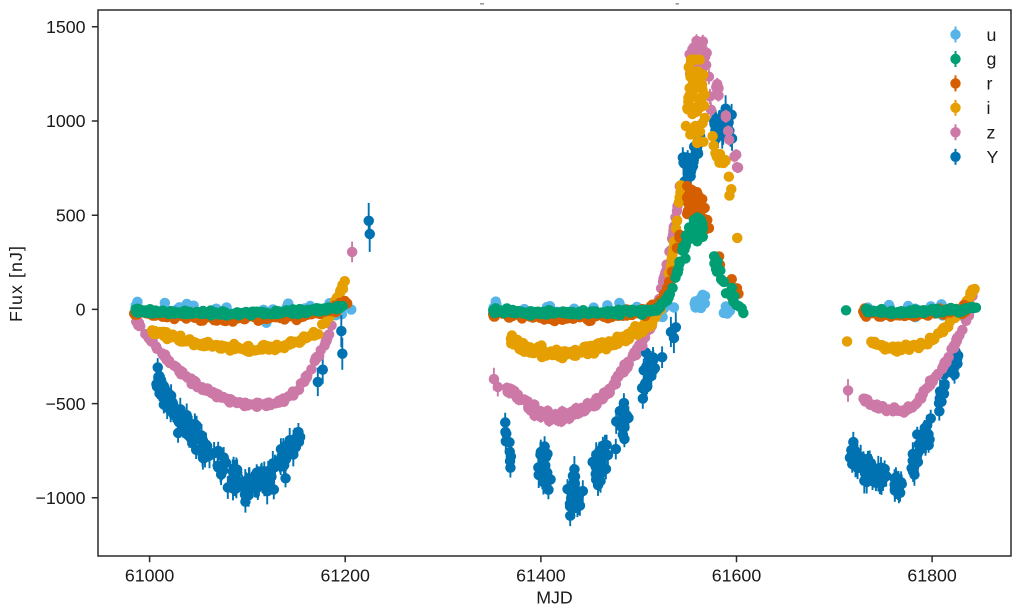 This screenshot has height=614, width=1024. Describe the element at coordinates (737, 575) in the screenshot. I see `svg-text: 61600` at that location.